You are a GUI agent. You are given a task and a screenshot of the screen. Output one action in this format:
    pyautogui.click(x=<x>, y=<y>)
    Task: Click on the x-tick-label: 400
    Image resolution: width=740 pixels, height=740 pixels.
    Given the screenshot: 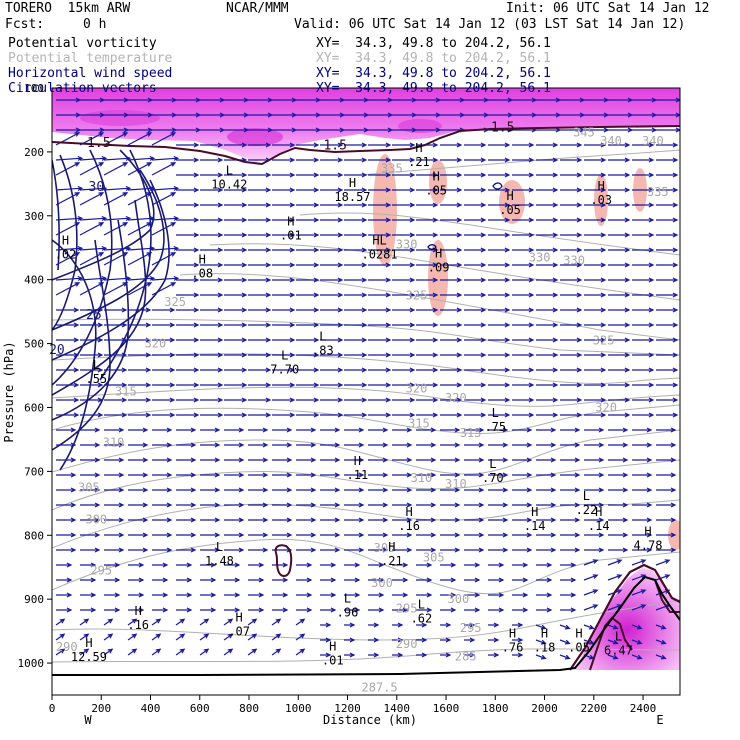 What is the action you would take?
    pyautogui.click(x=151, y=708)
    